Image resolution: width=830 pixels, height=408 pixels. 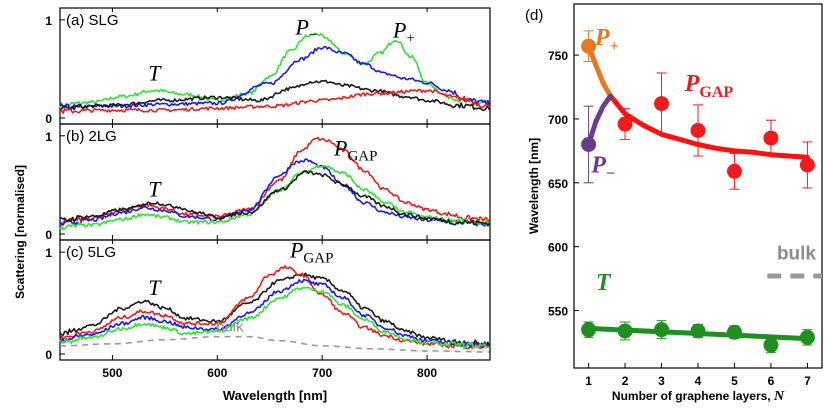 What do you see at coordinates (625, 381) in the screenshot?
I see `d-x-tick-label: 2` at bounding box center [625, 381].